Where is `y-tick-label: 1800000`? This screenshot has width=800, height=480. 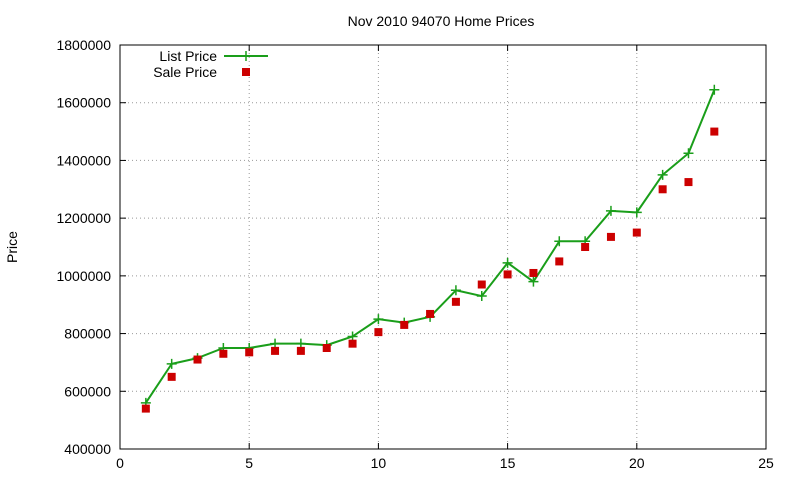
y-tick-label: 1800000 is located at coordinates (83, 45).